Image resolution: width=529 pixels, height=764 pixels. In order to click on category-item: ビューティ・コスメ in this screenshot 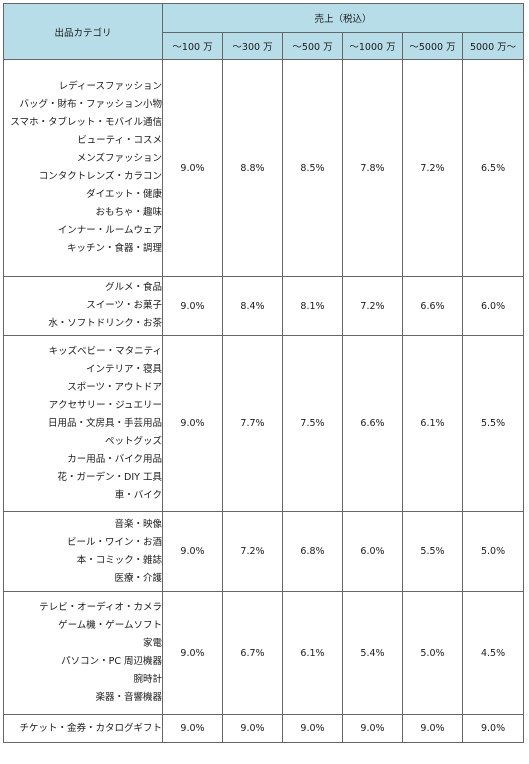, I will do `click(119, 140)`.